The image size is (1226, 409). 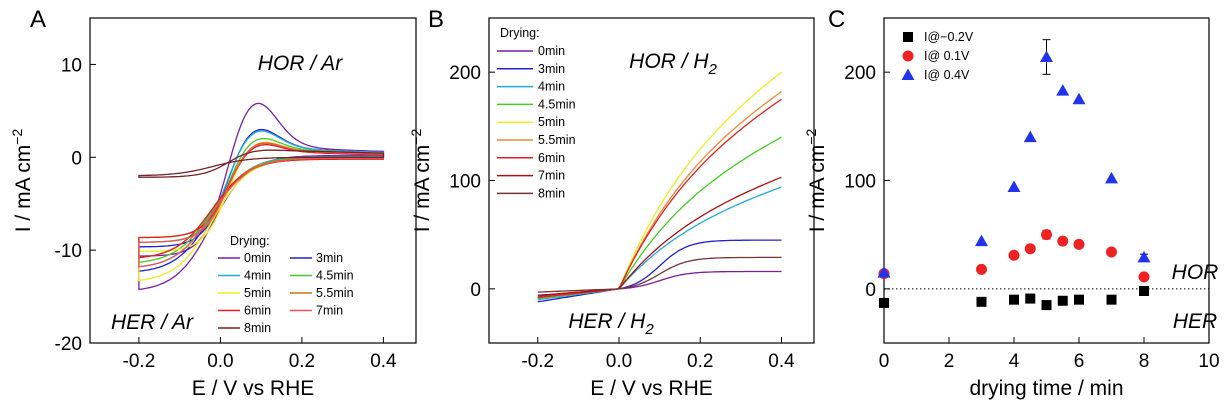 What do you see at coordinates (253, 388) in the screenshot?
I see `x-axis-label: E / V vs RHE` at bounding box center [253, 388].